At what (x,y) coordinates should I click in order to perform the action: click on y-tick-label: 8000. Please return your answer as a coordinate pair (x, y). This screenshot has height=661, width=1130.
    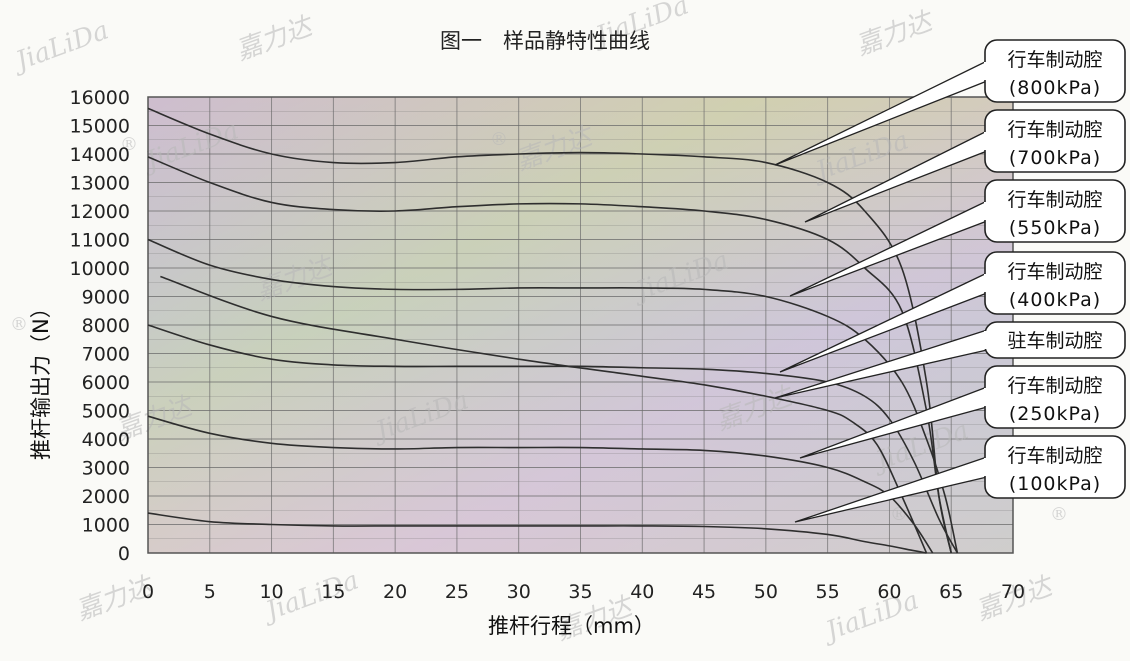
    Looking at the image, I should click on (106, 326).